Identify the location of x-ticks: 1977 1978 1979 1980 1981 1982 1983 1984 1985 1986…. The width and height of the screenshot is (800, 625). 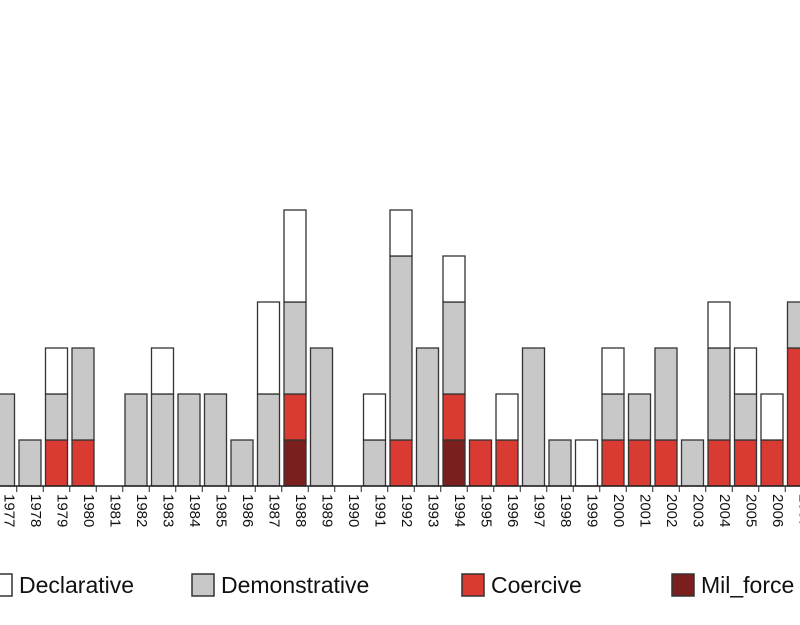
(400, 506).